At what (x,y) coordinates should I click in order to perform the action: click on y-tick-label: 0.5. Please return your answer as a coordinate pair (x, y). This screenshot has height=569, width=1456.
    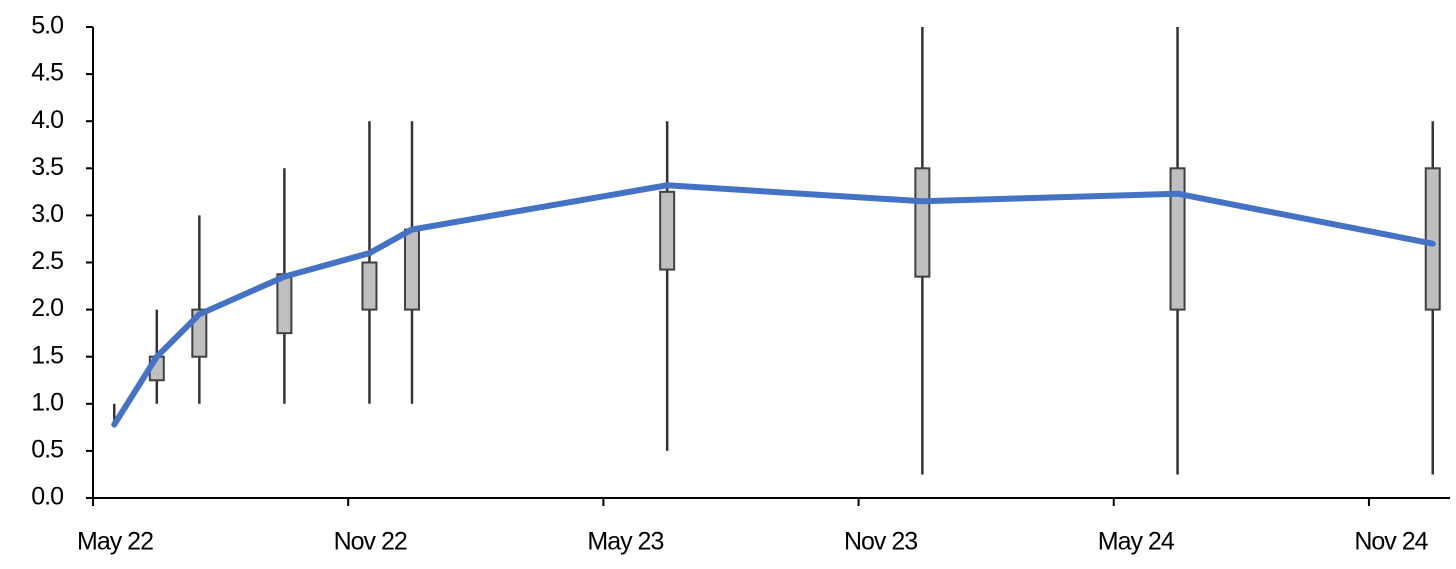
    Looking at the image, I should click on (47, 450).